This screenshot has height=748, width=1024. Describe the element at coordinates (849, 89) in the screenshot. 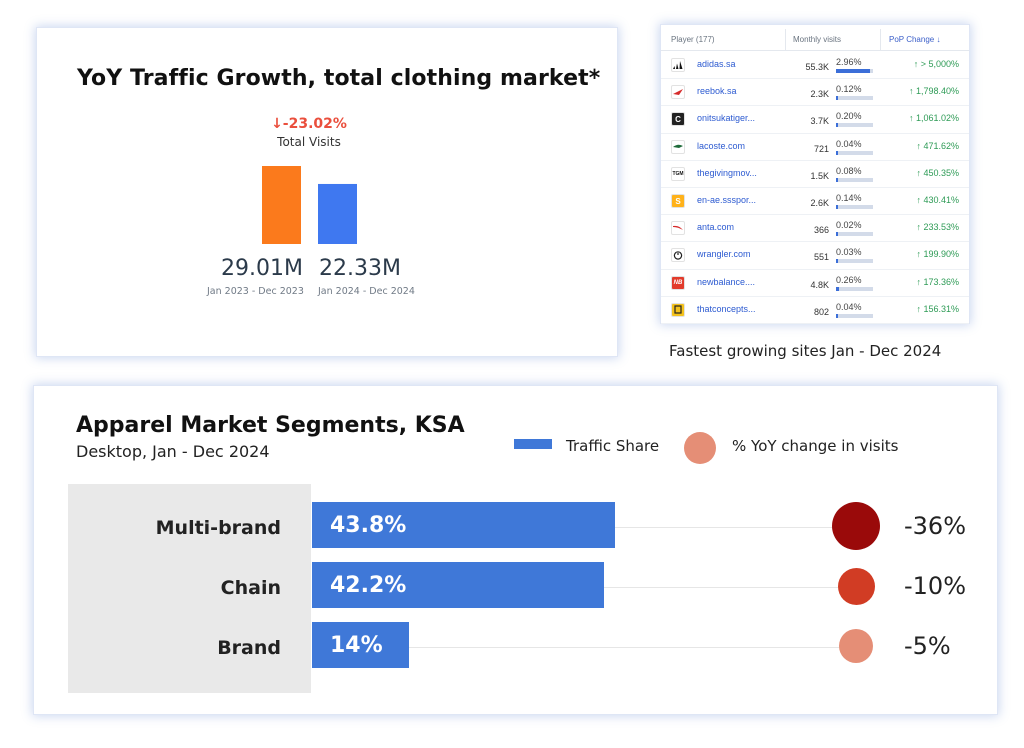

I see `traffic-share: 0.12%` at that location.